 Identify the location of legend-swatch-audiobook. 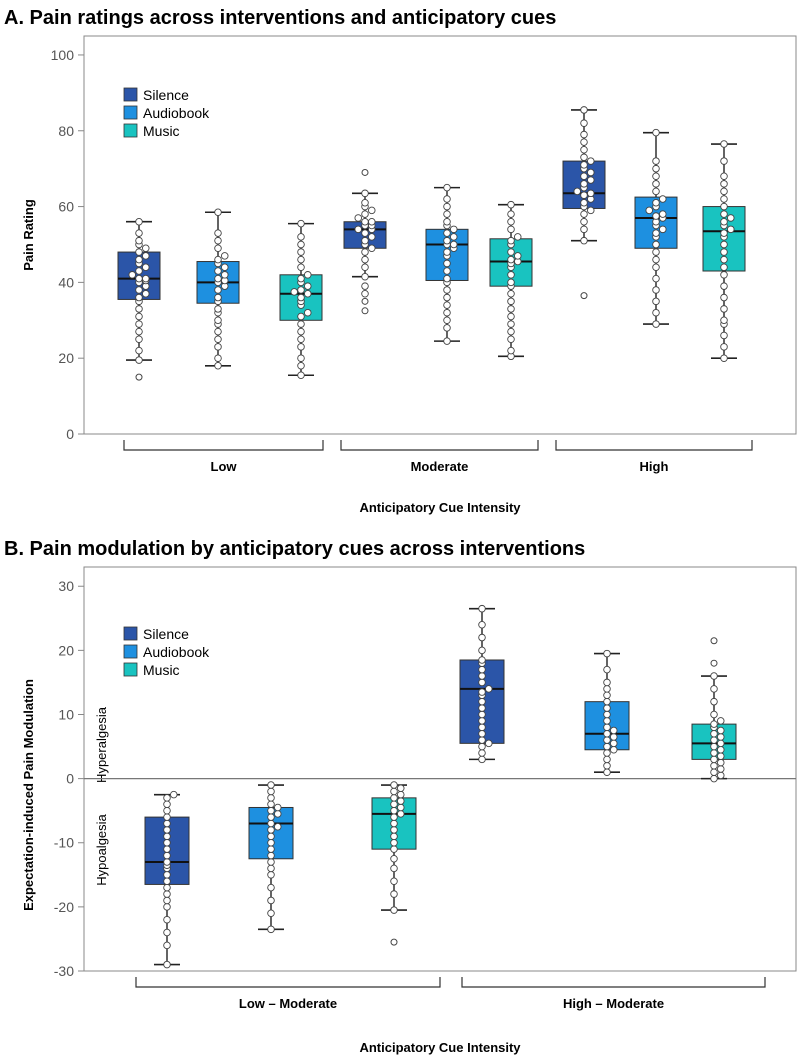
(130, 651).